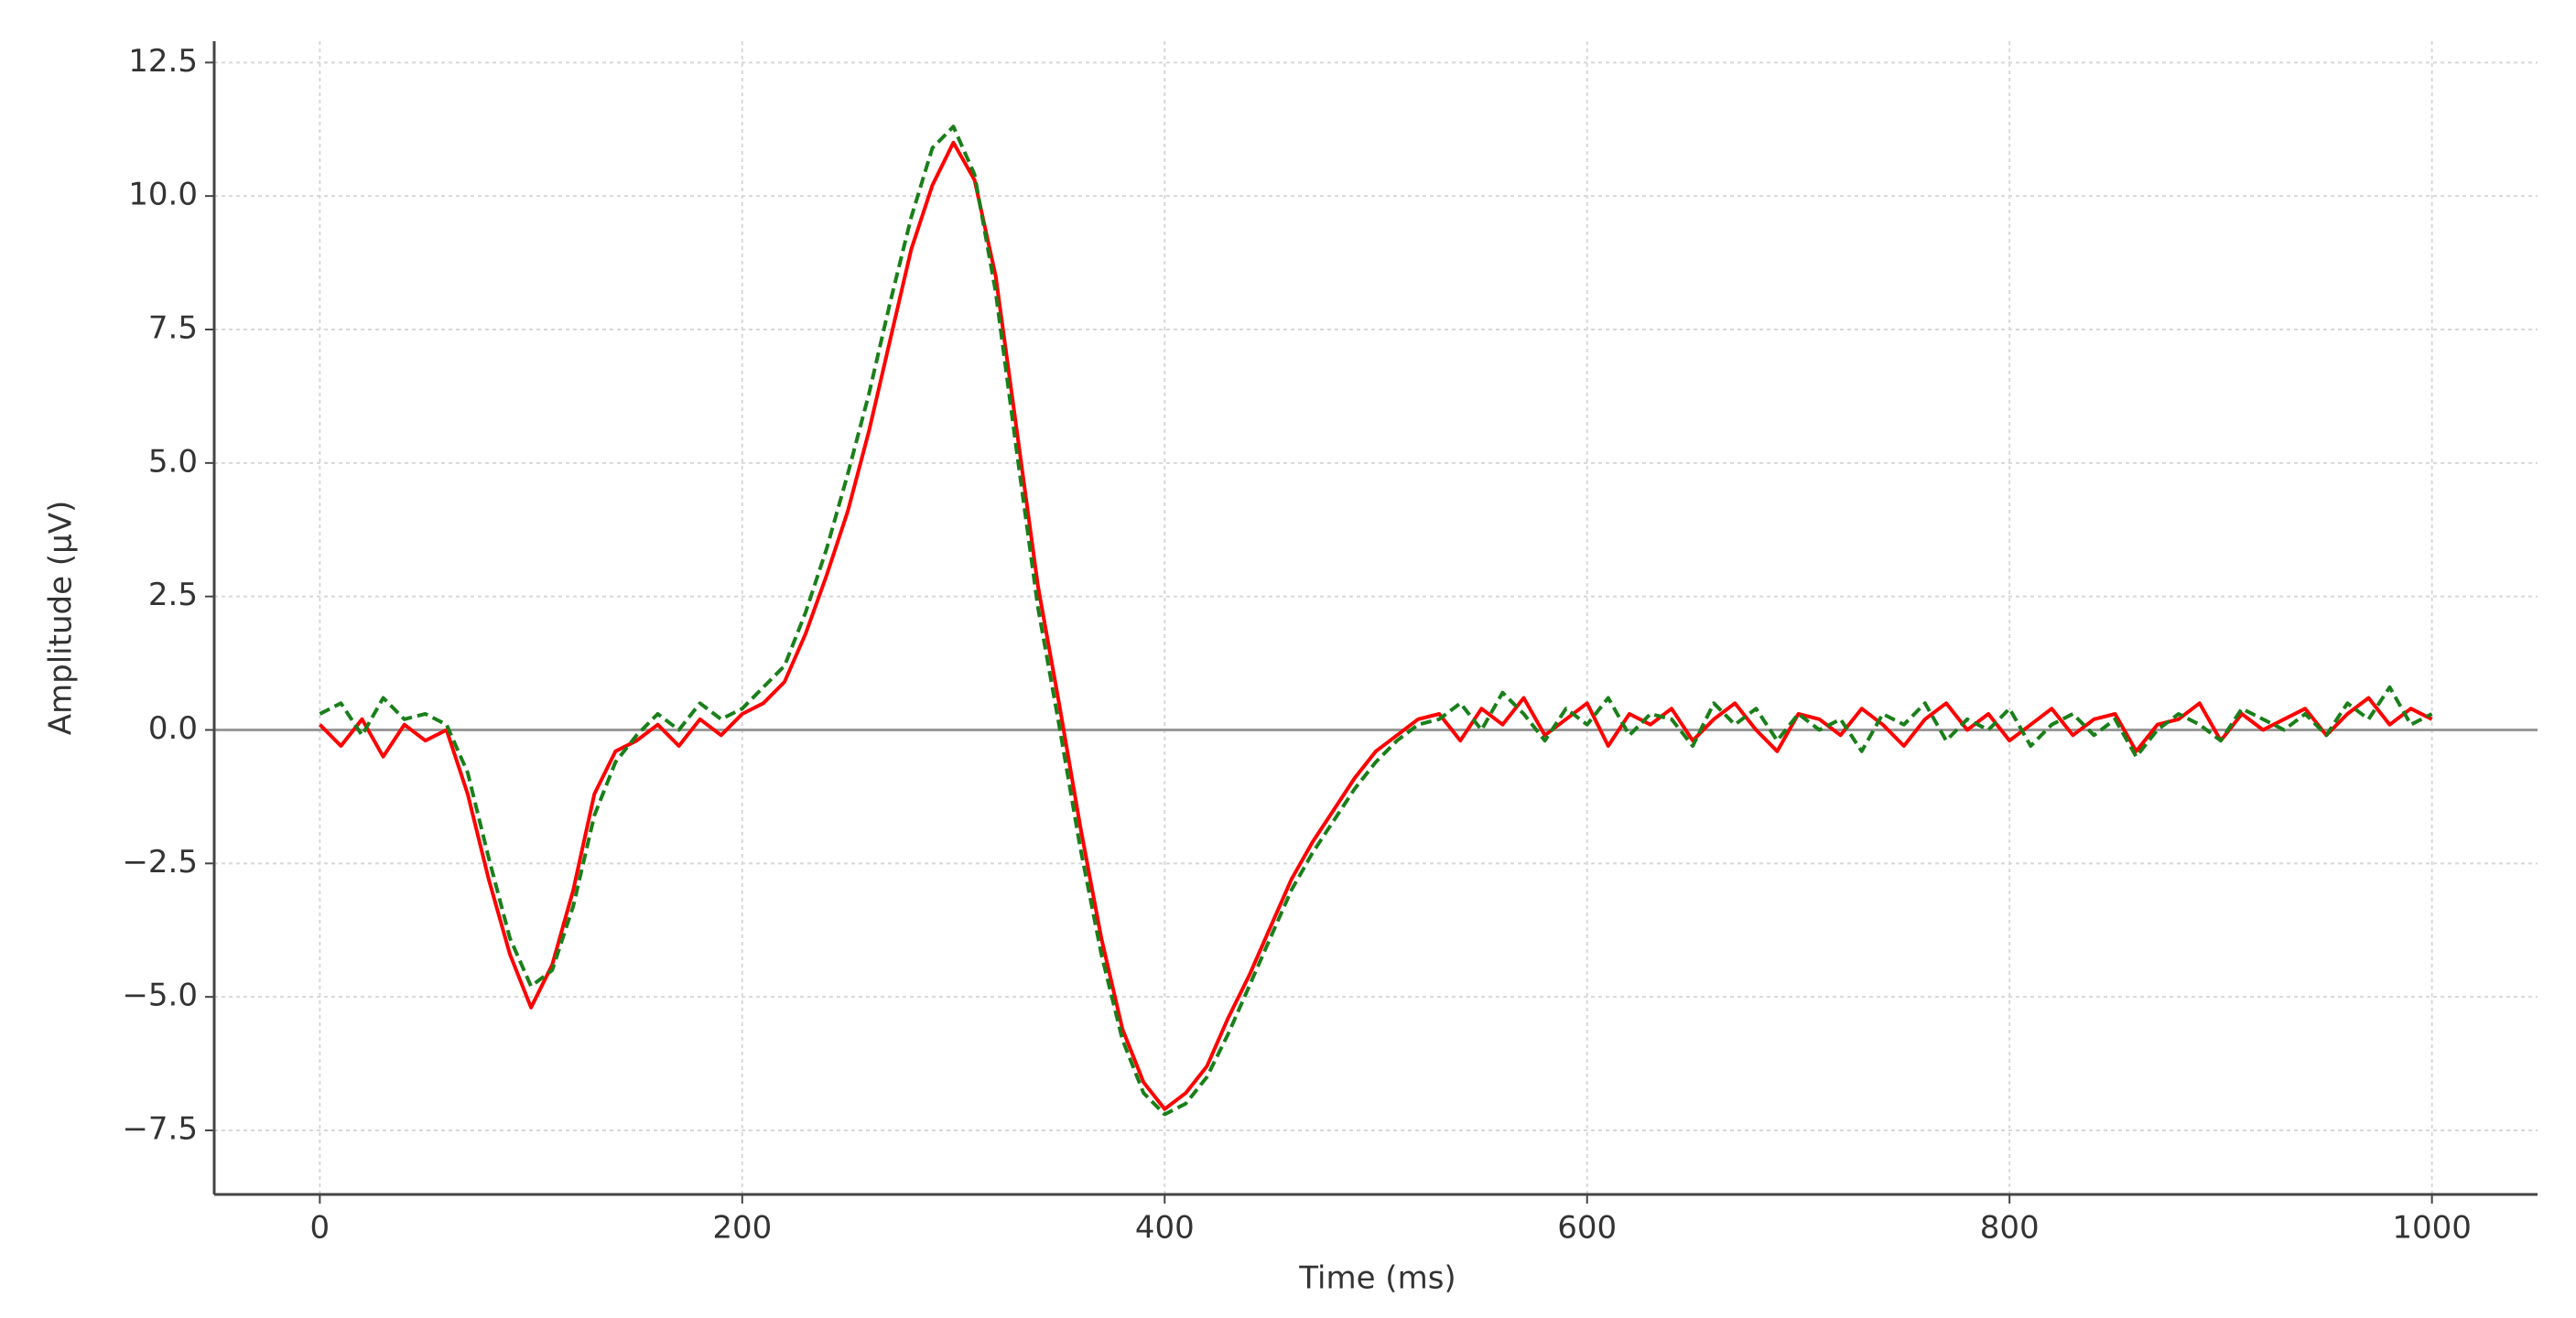 This screenshot has width=2576, height=1318. Describe the element at coordinates (173, 595) in the screenshot. I see `y-tick-label: 2.5` at that location.